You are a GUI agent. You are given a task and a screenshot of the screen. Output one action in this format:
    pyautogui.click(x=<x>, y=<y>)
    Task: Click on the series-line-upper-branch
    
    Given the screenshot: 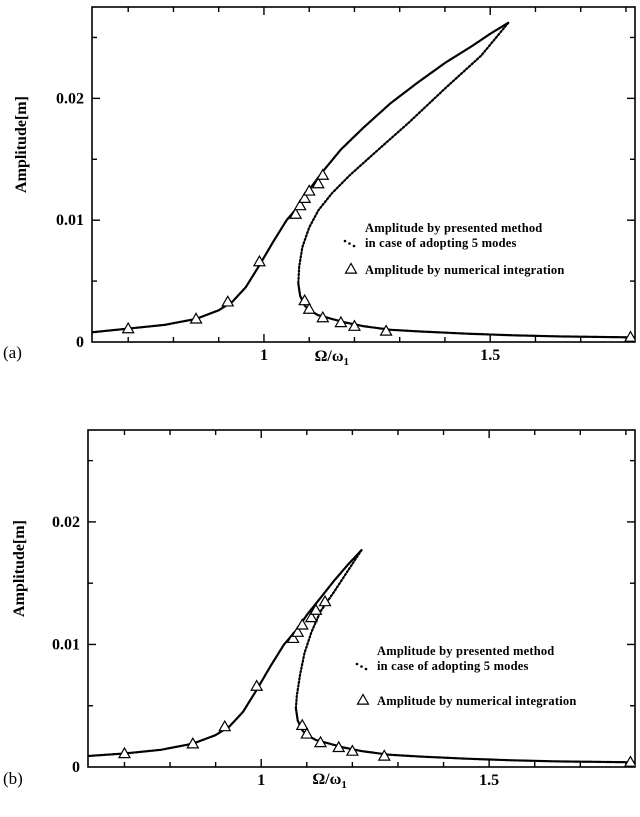 What is the action you would take?
    pyautogui.click(x=225, y=653)
    